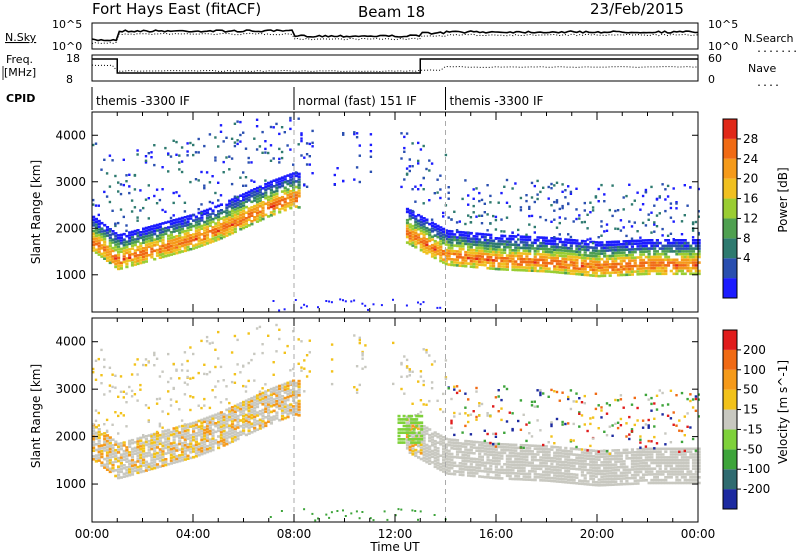  I want to click on nsky-panel-frame, so click(395, 36).